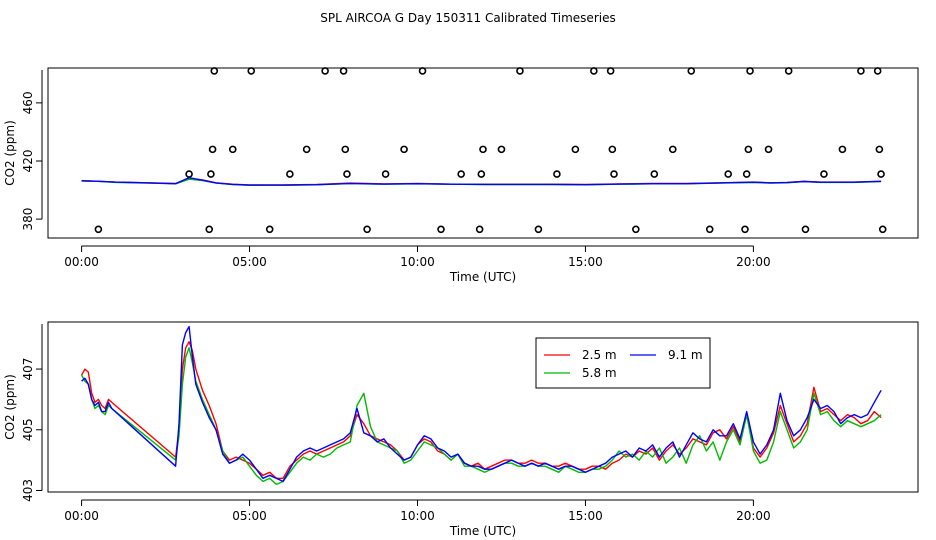  What do you see at coordinates (599, 373) in the screenshot?
I see `legend-label-5-8m: 5.8 m` at bounding box center [599, 373].